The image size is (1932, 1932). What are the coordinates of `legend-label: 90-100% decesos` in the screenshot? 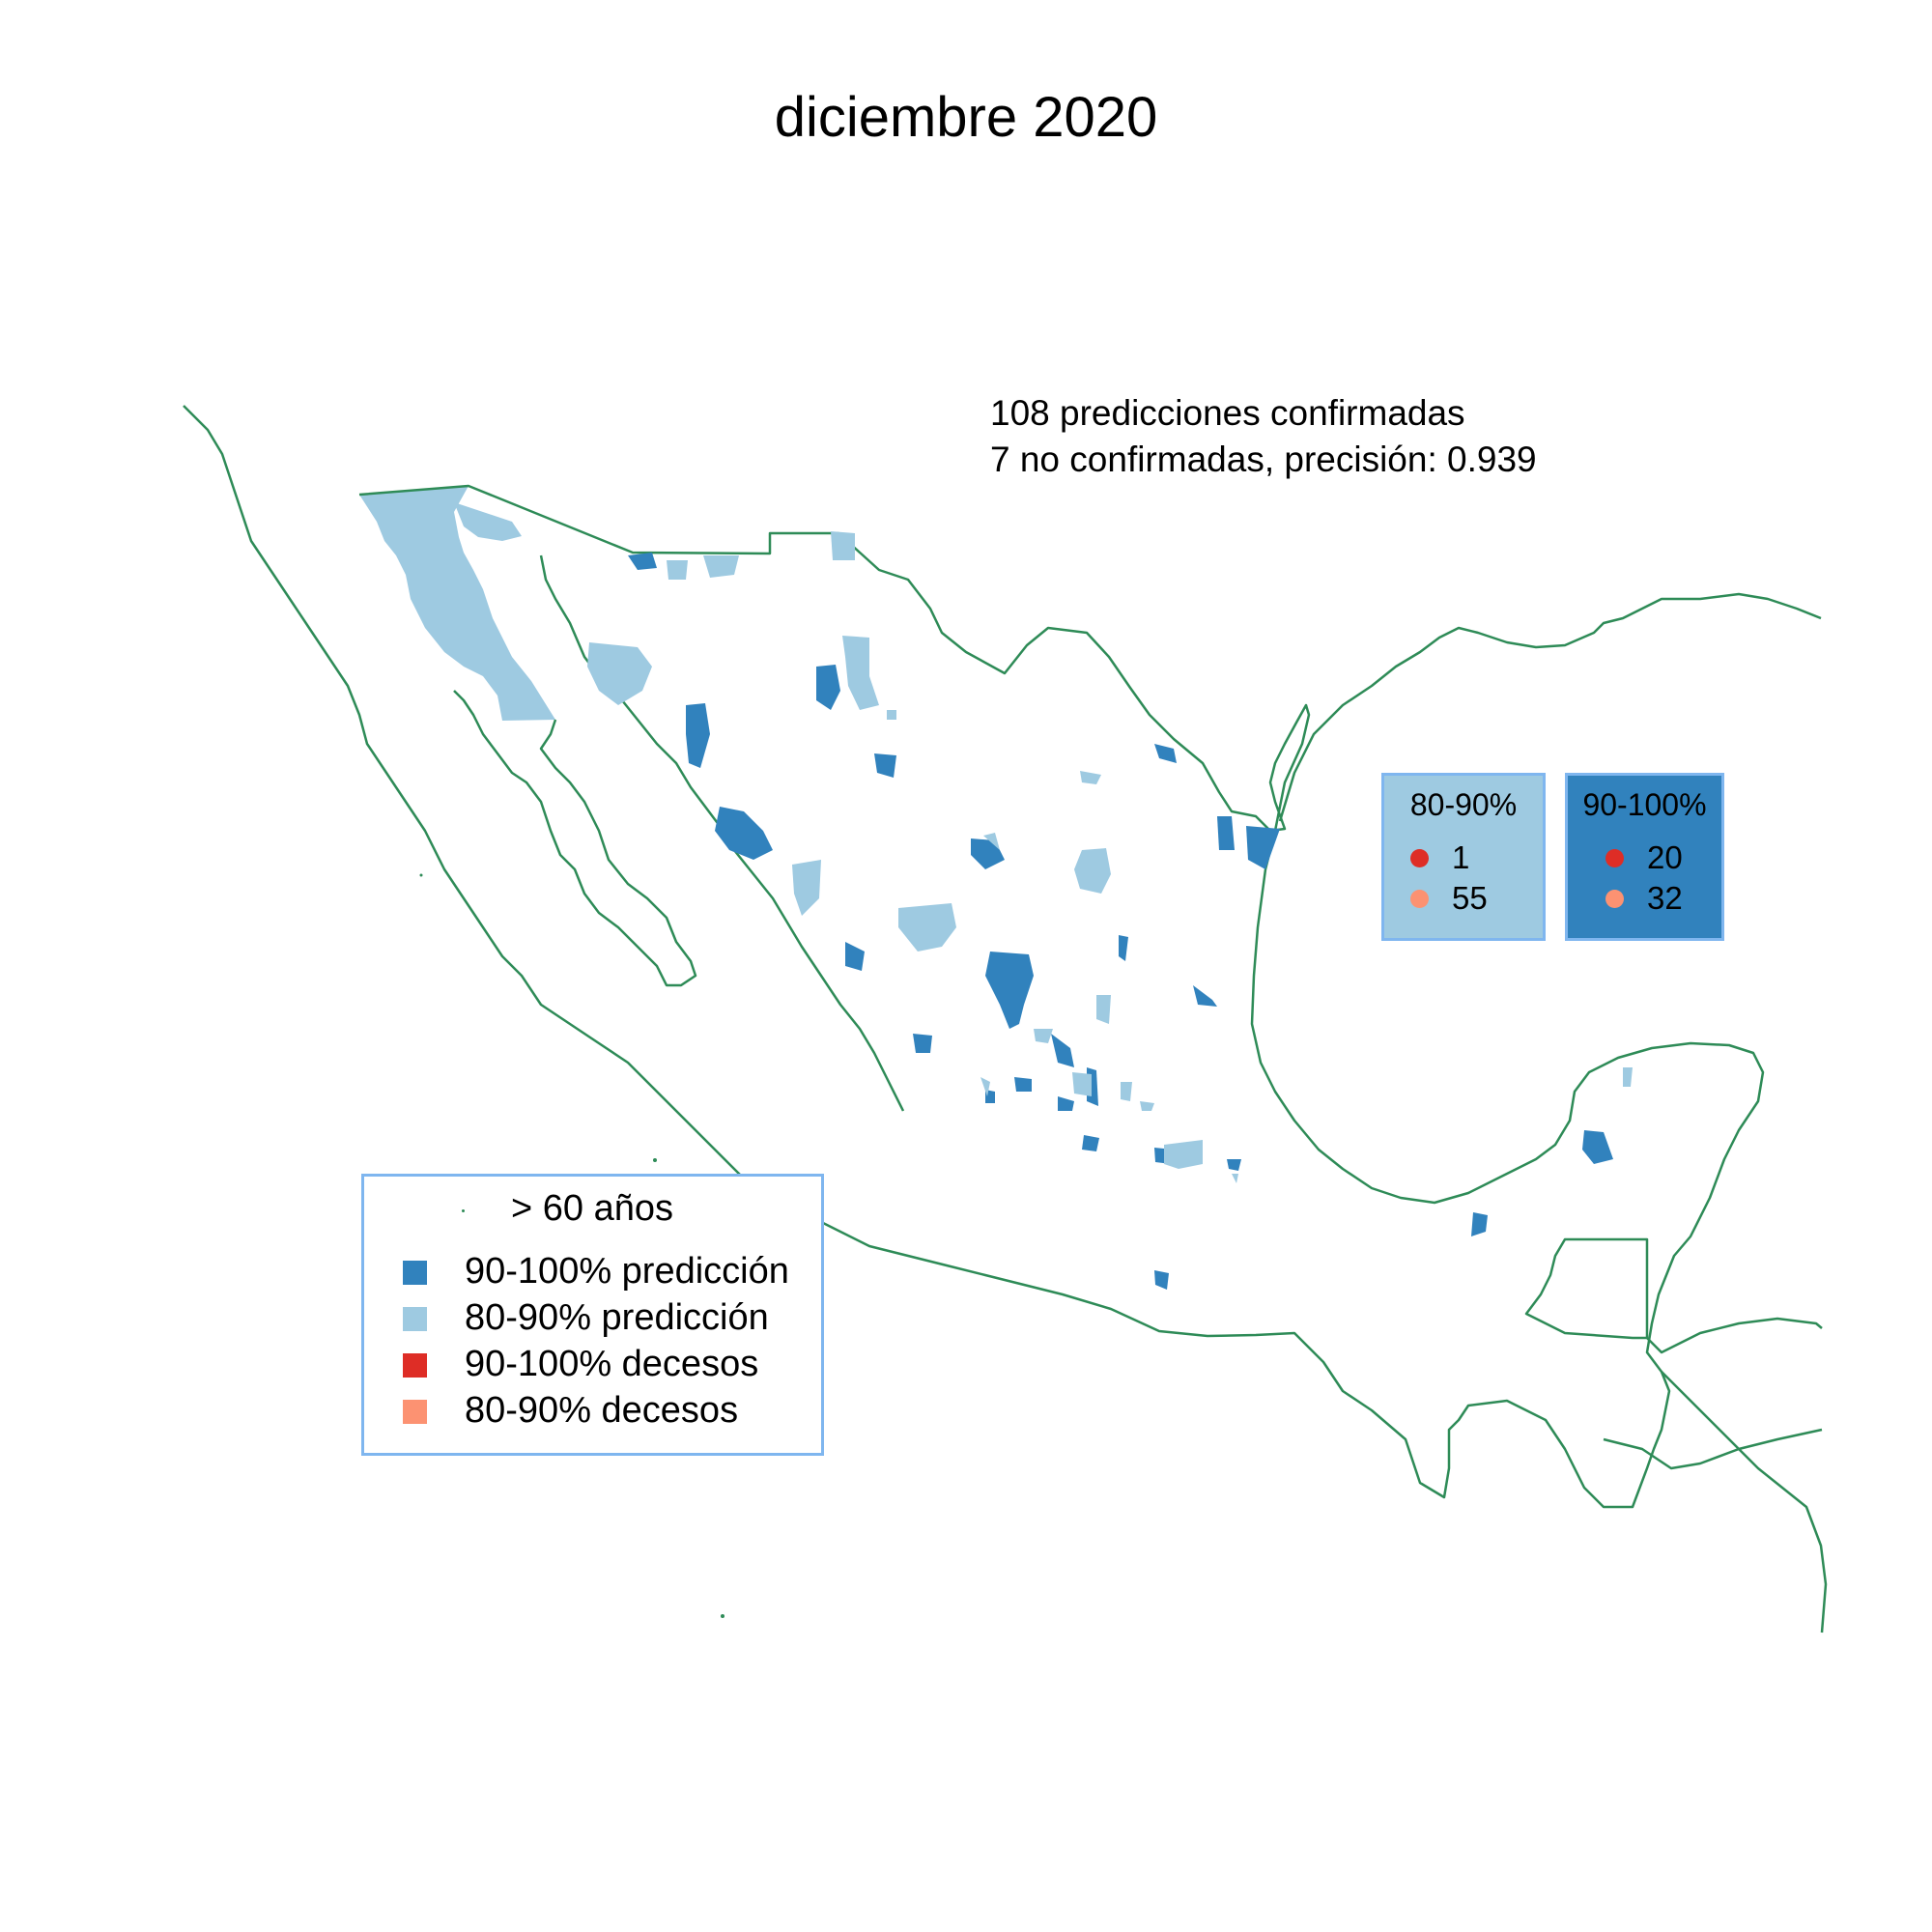 It's located at (612, 1364).